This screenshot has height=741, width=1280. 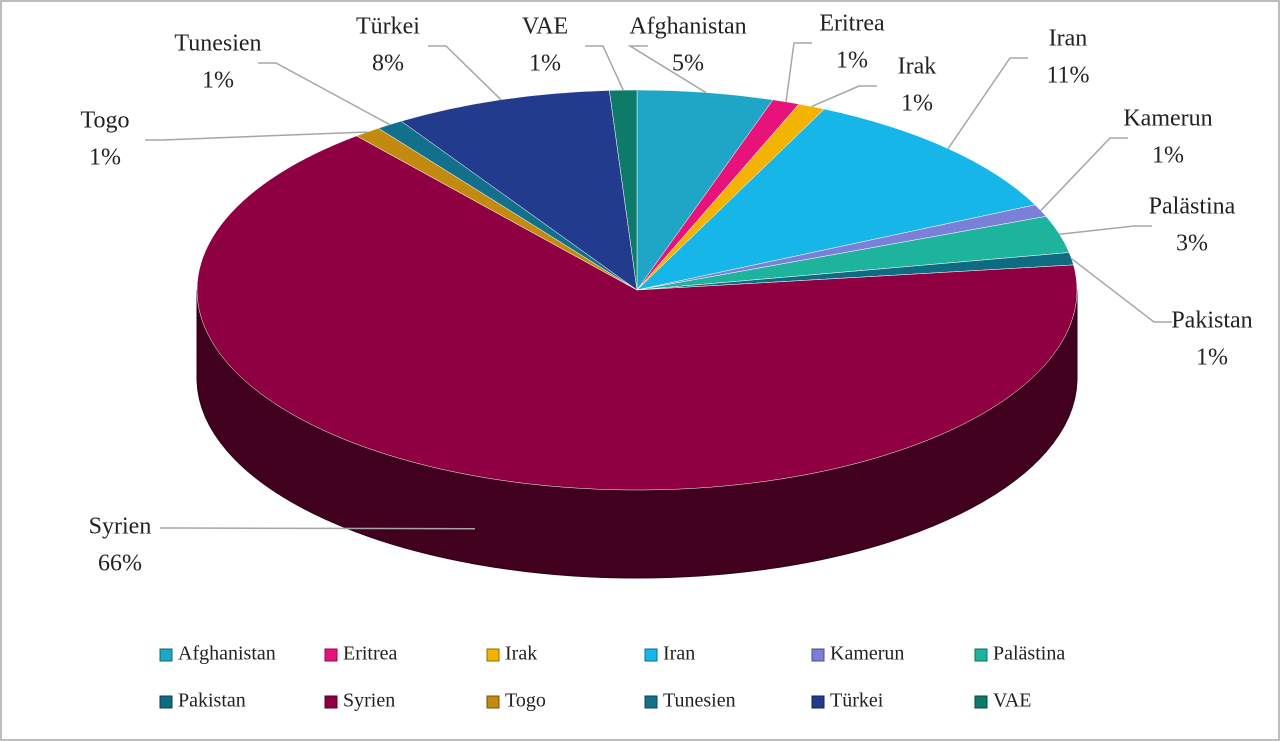 What do you see at coordinates (1029, 654) in the screenshot?
I see `legend-label: Palästina` at bounding box center [1029, 654].